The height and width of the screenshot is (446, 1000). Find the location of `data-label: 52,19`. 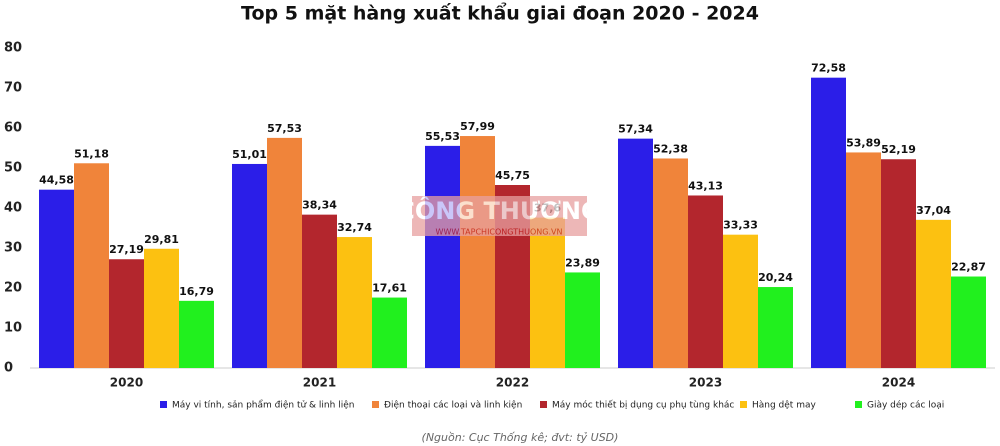

data-label: 52,19 is located at coordinates (898, 149).